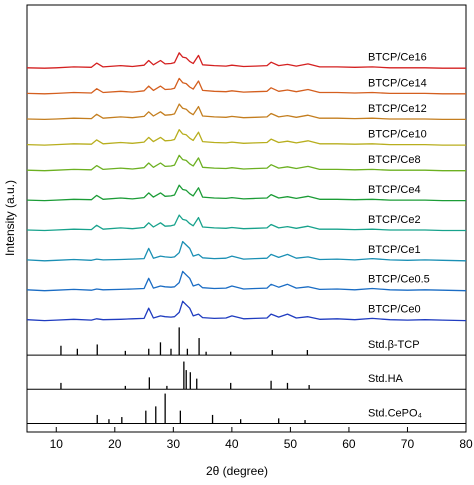 Image resolution: width=474 pixels, height=485 pixels. Describe the element at coordinates (232, 444) in the screenshot. I see `x-tick-label: 40` at that location.